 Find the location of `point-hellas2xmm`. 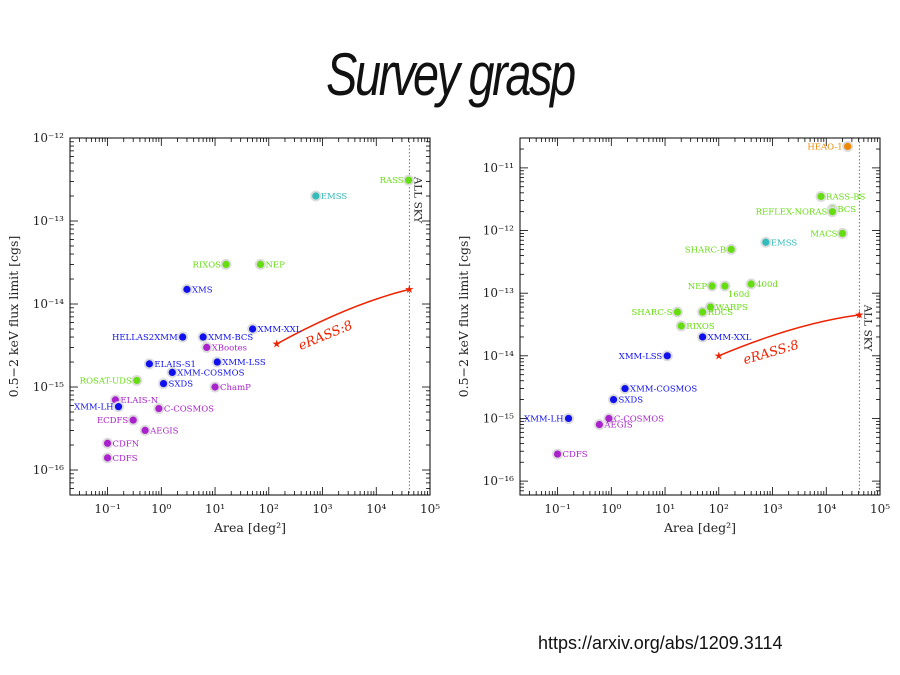

point-hellas2xmm is located at coordinates (183, 337).